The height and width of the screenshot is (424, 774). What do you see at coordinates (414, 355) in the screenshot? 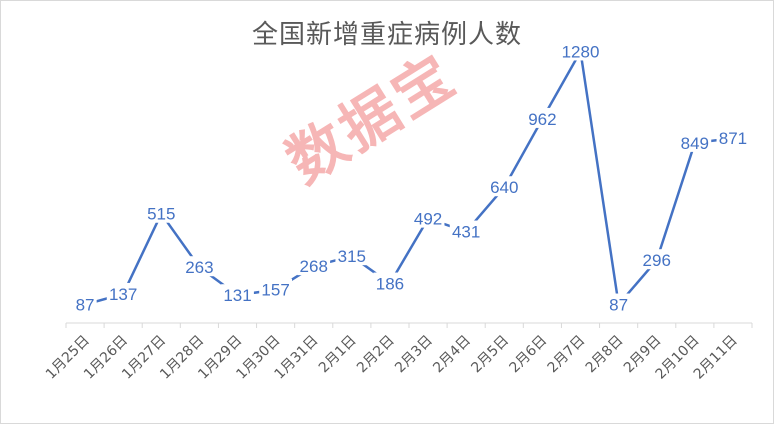
I see `x-tick-label: 2月3日` at bounding box center [414, 355].